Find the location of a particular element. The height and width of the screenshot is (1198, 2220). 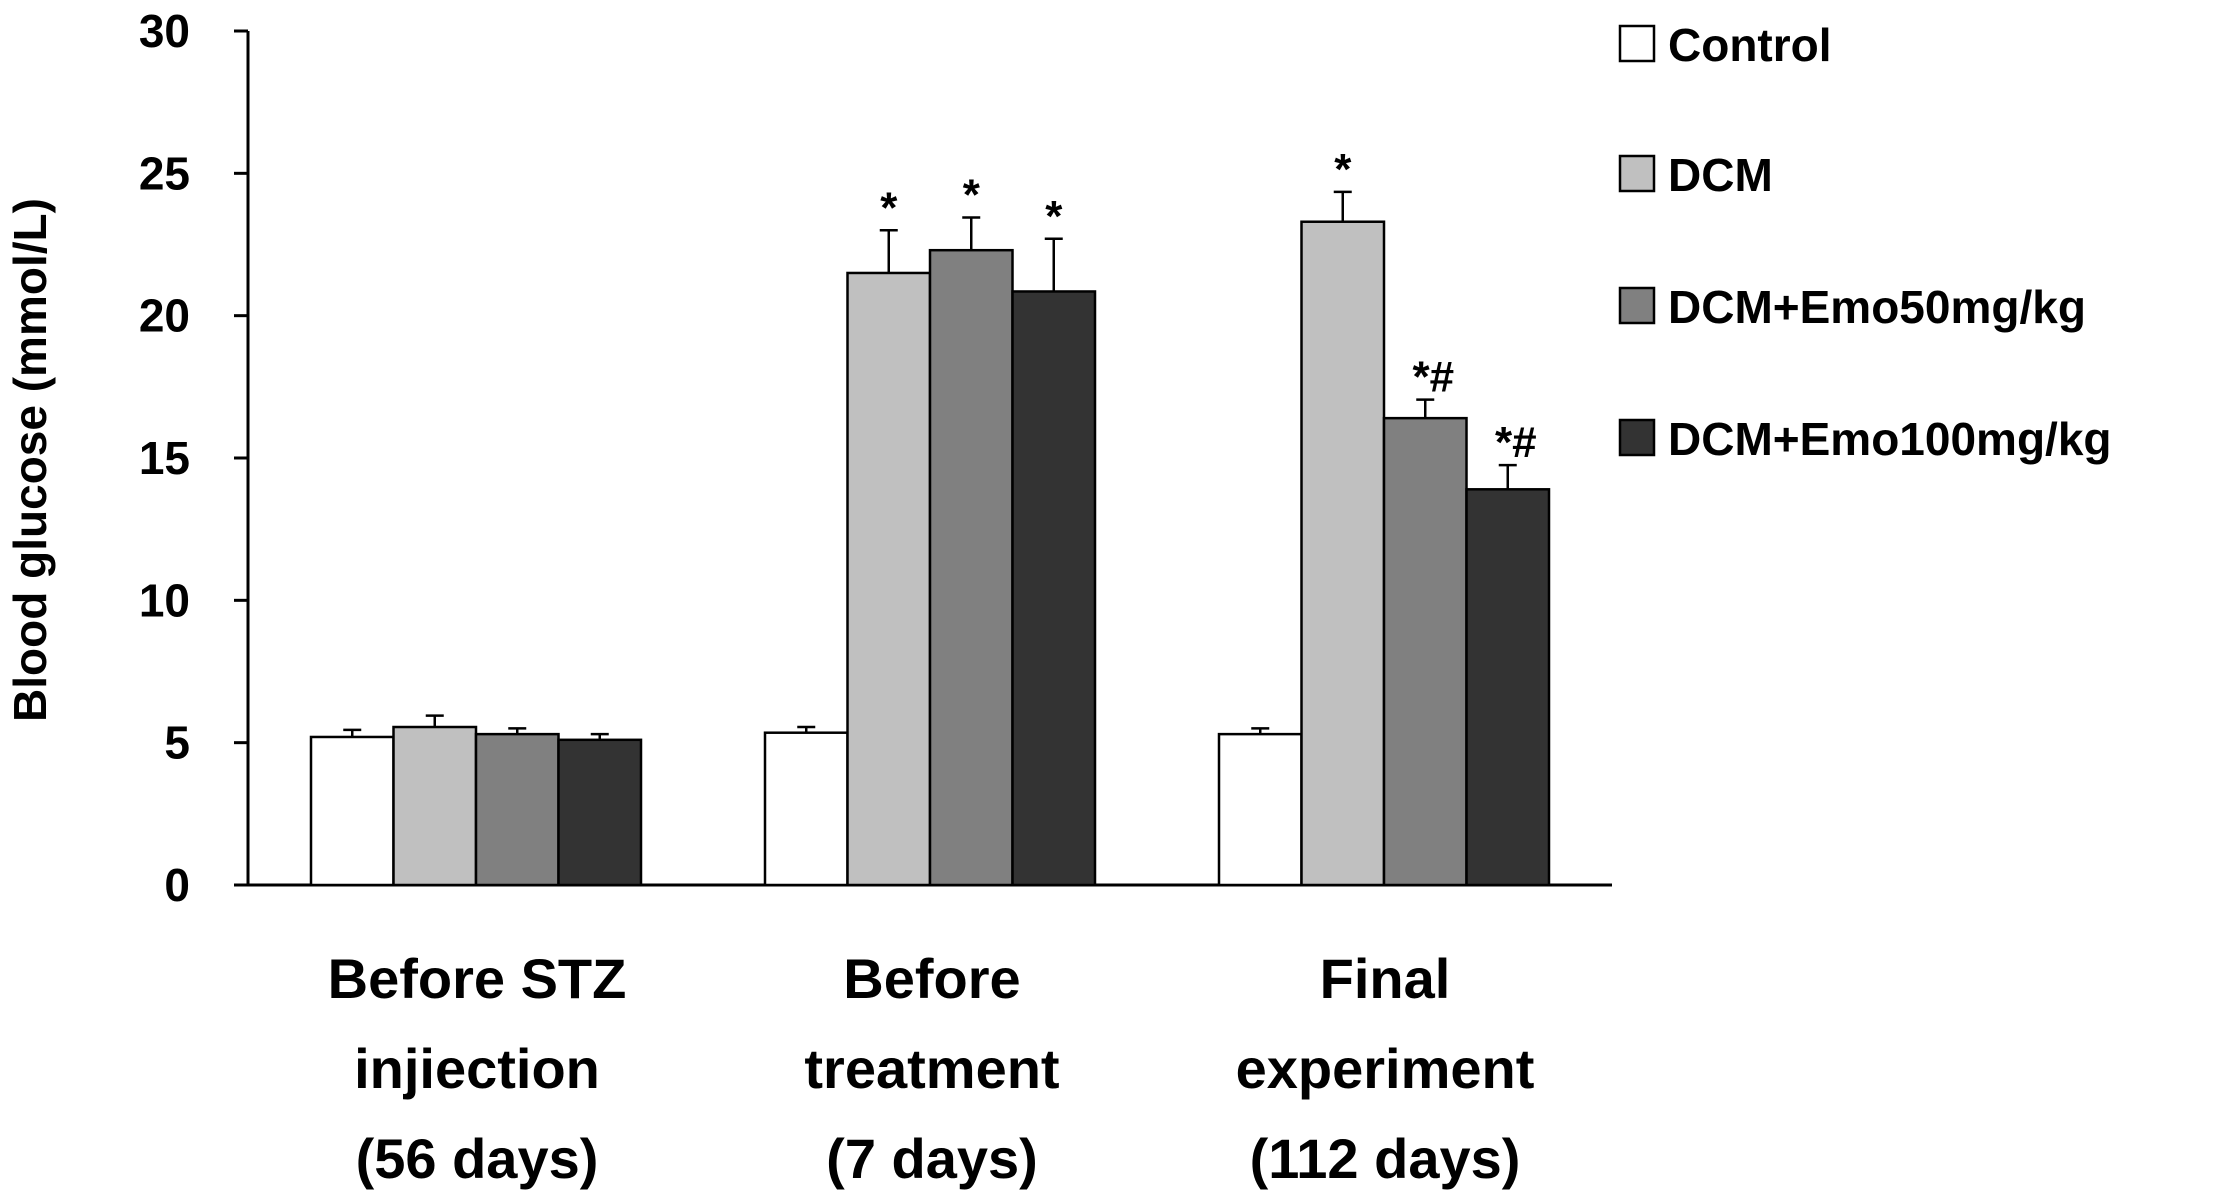

x-tick-label: Before is located at coordinates (931, 978).